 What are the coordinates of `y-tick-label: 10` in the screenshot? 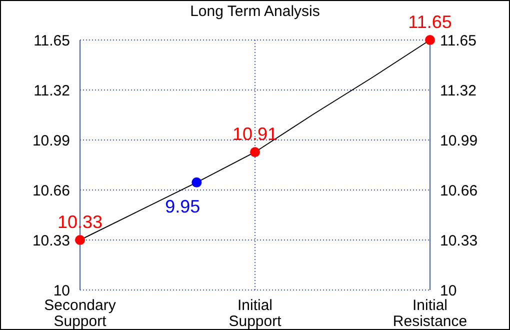 It's located at (61, 291).